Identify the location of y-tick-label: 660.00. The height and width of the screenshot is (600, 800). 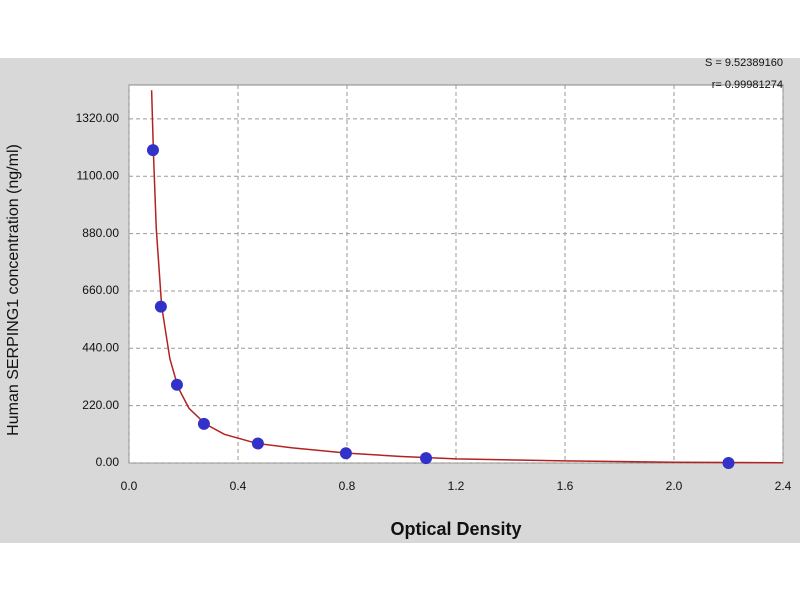
(100, 290).